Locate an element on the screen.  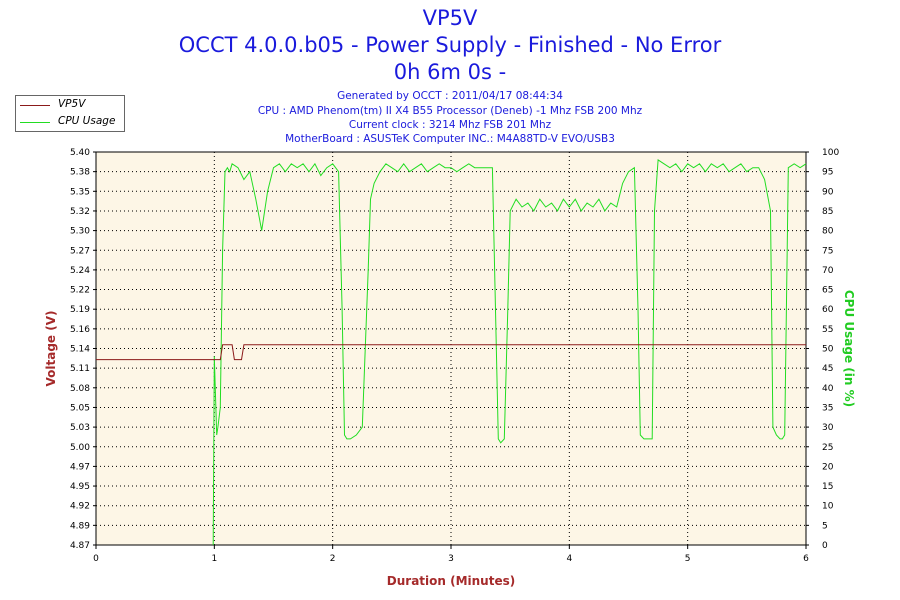
y-tick-label: 4.95 is located at coordinates (80, 487).